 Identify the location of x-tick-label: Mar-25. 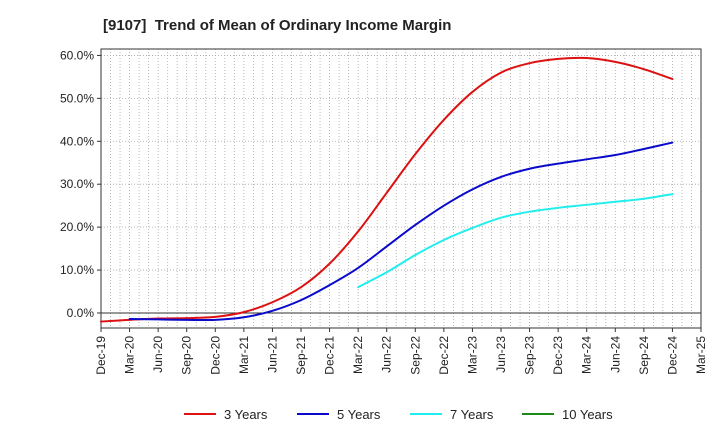
(701, 355).